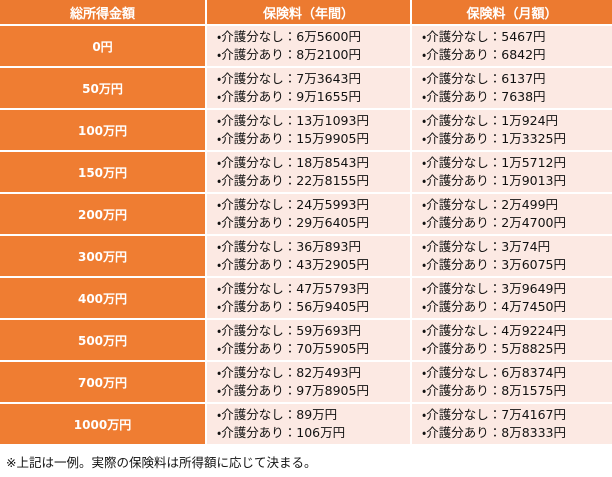  I want to click on value-line: ・介護分なし：1万924円, so click(490, 120).